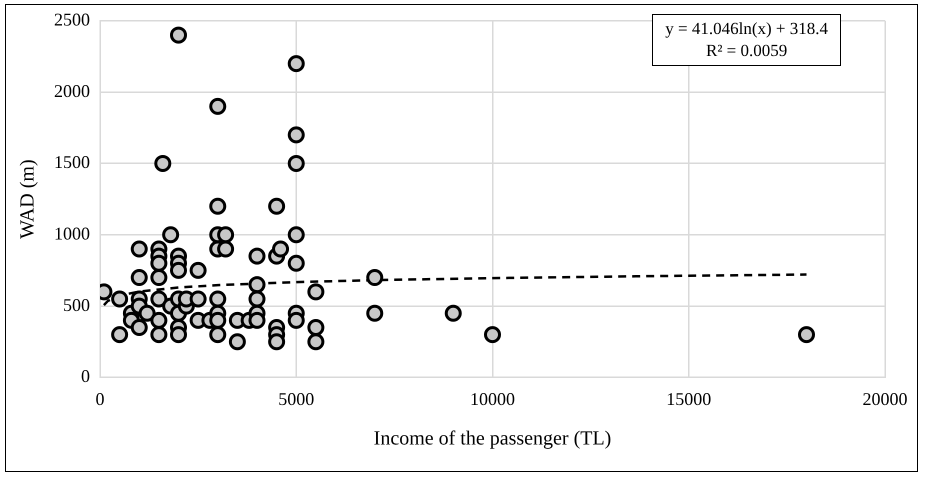 The image size is (925, 477). I want to click on x-tick-label: 10000, so click(492, 398).